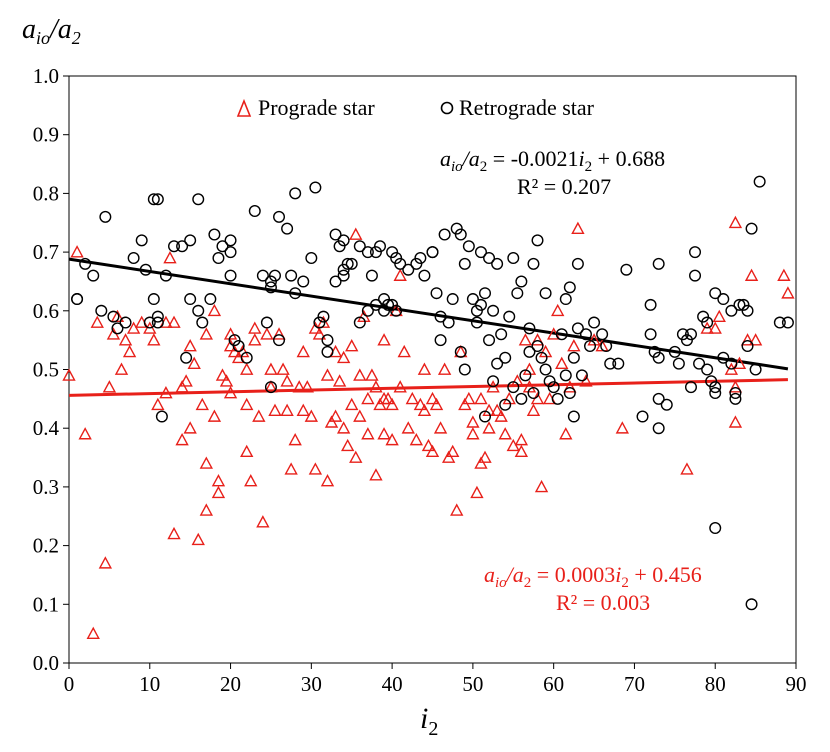 Image resolution: width=830 pixels, height=752 pixels. I want to click on y-axis-title-a2: a, so click(65, 29).